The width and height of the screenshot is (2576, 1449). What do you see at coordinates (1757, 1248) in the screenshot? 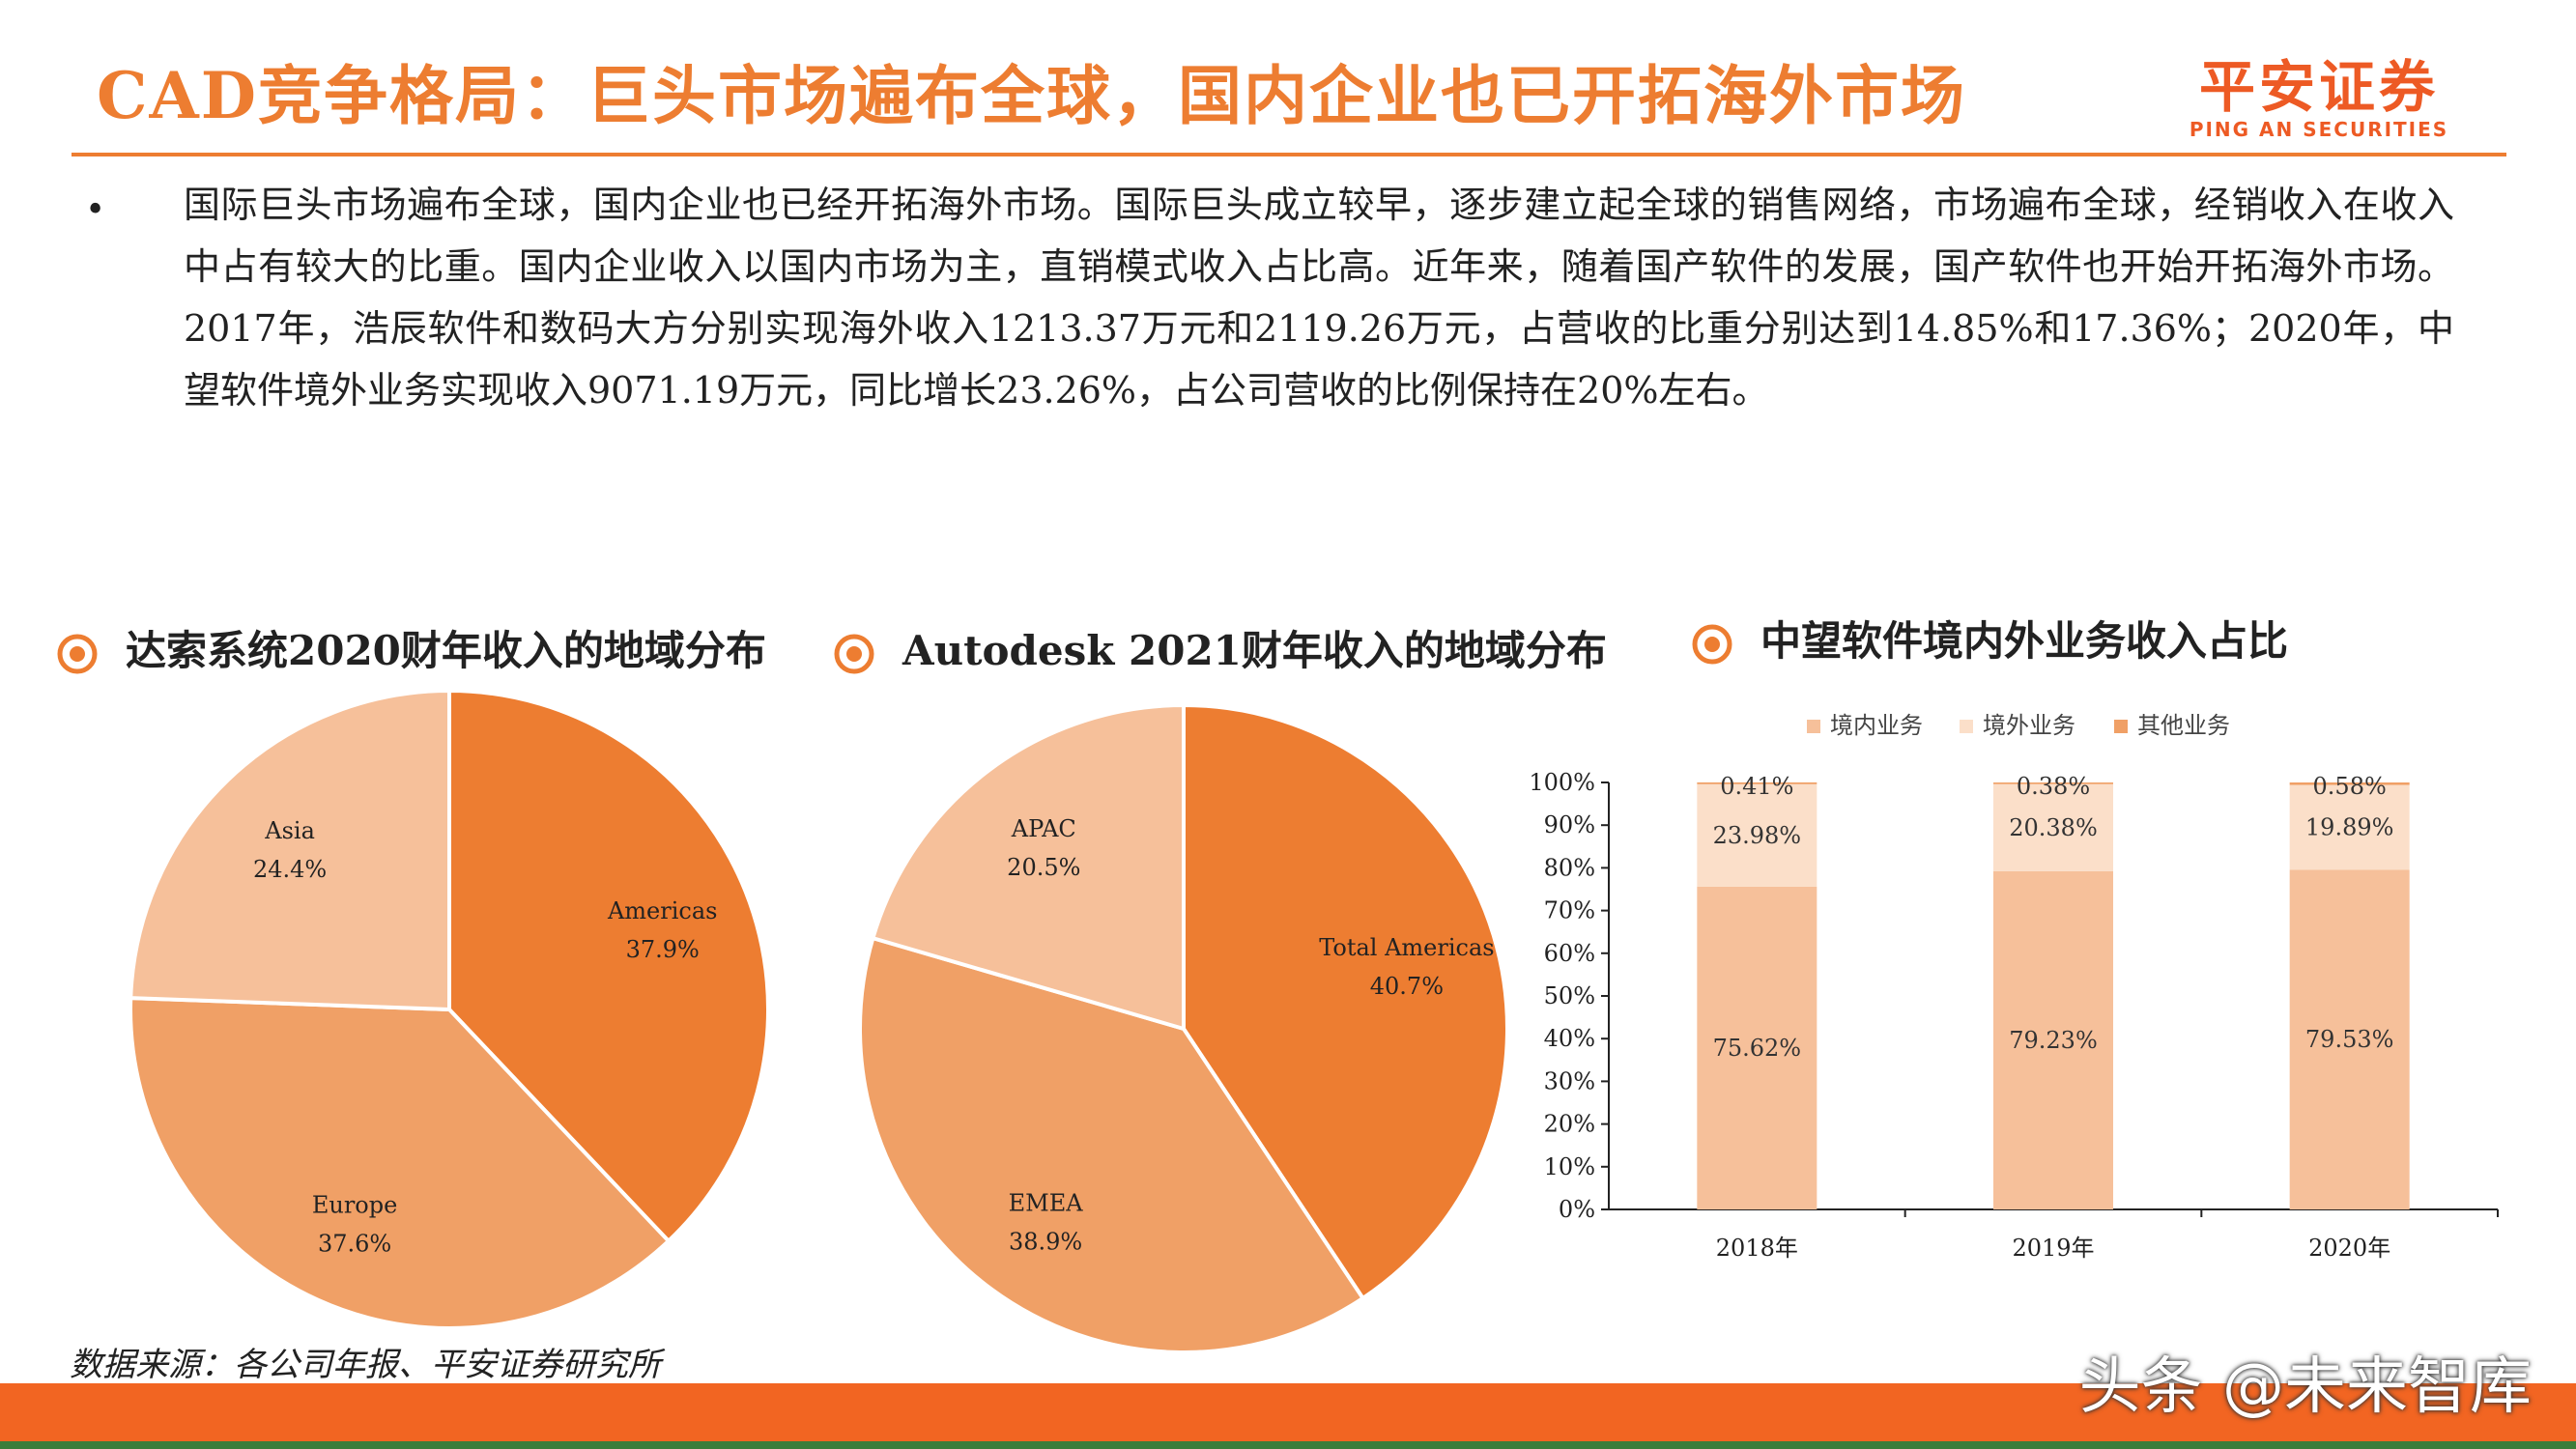
I see `x-tick-label-0: 2018年` at bounding box center [1757, 1248].